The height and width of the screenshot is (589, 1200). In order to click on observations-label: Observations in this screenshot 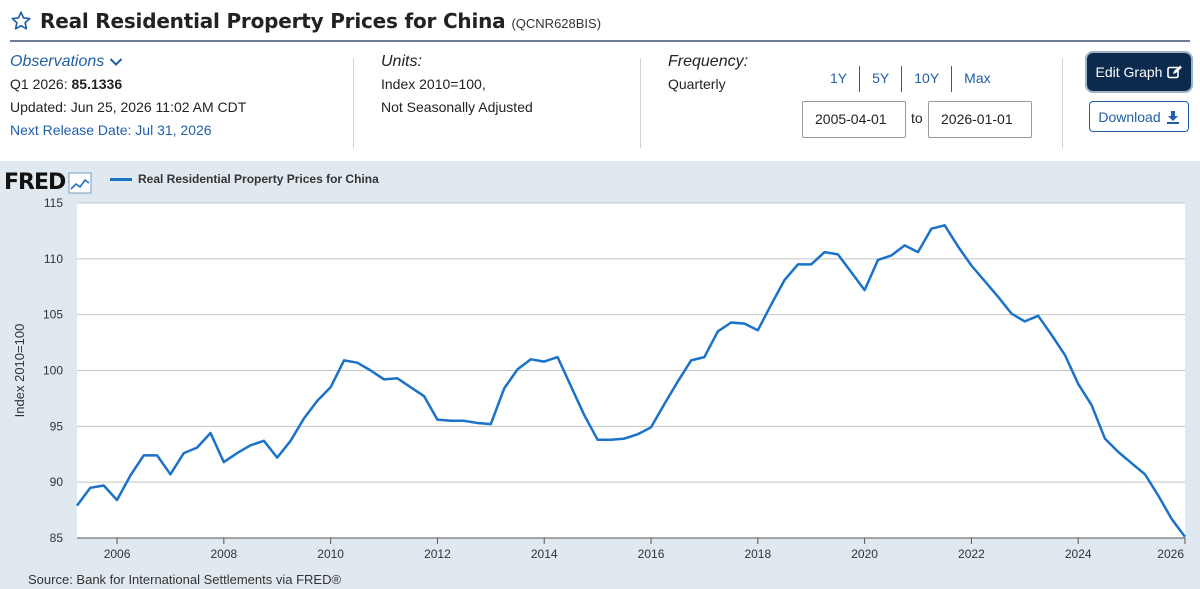, I will do `click(57, 61)`.